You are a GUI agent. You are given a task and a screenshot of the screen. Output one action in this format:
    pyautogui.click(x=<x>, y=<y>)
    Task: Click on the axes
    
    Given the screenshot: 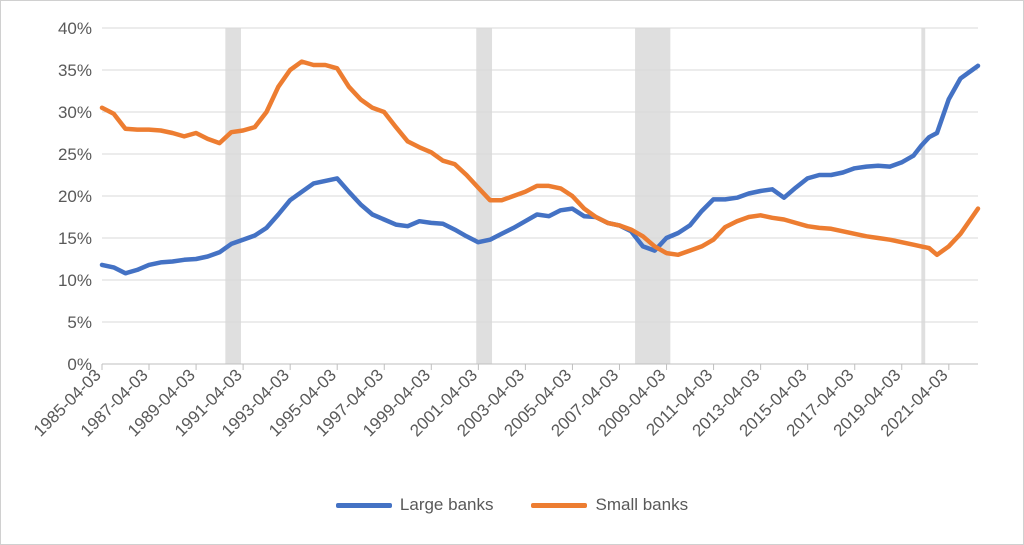 What is the action you would take?
    pyautogui.click(x=539, y=366)
    